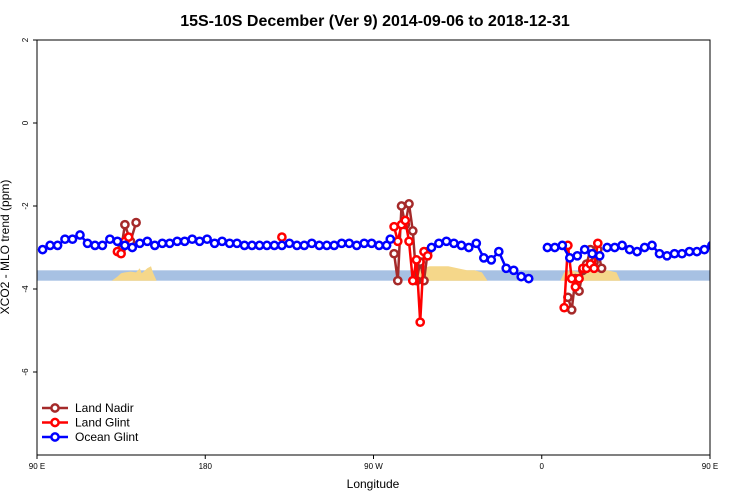  Describe the element at coordinates (25, 39) in the screenshot. I see `y-tick-label: 2` at that location.